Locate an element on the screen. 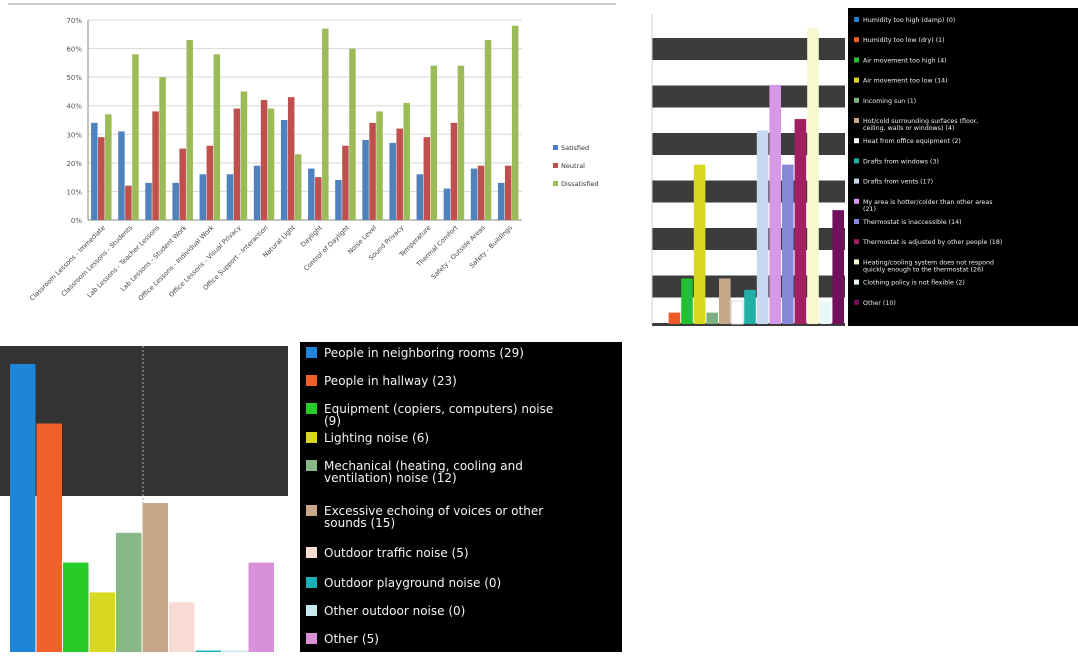  legend-label: Air movement too high (4) is located at coordinates (905, 60).